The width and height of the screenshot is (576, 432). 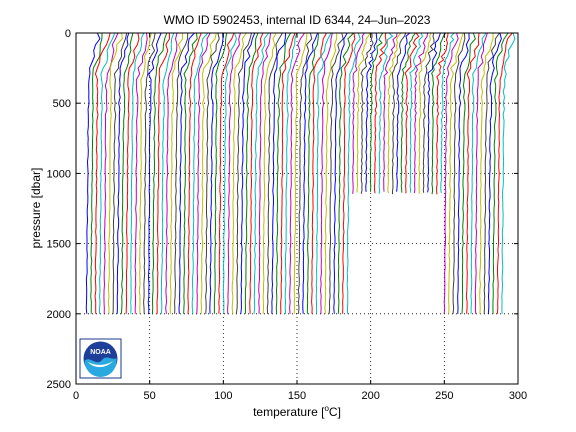 I want to click on x-tick-label: 300, so click(x=518, y=396).